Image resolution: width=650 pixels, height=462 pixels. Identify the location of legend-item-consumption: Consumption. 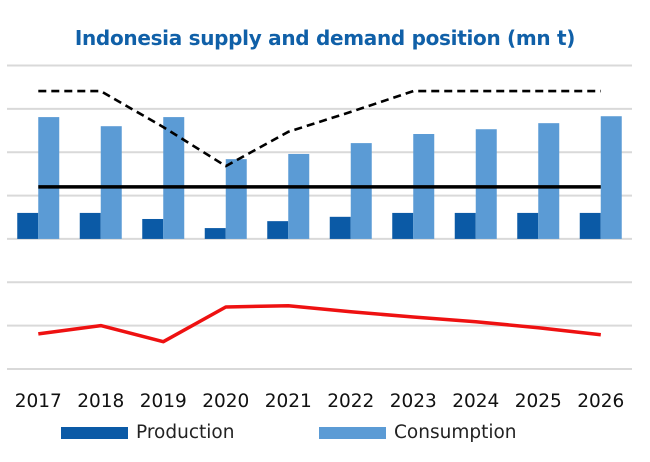
(418, 432).